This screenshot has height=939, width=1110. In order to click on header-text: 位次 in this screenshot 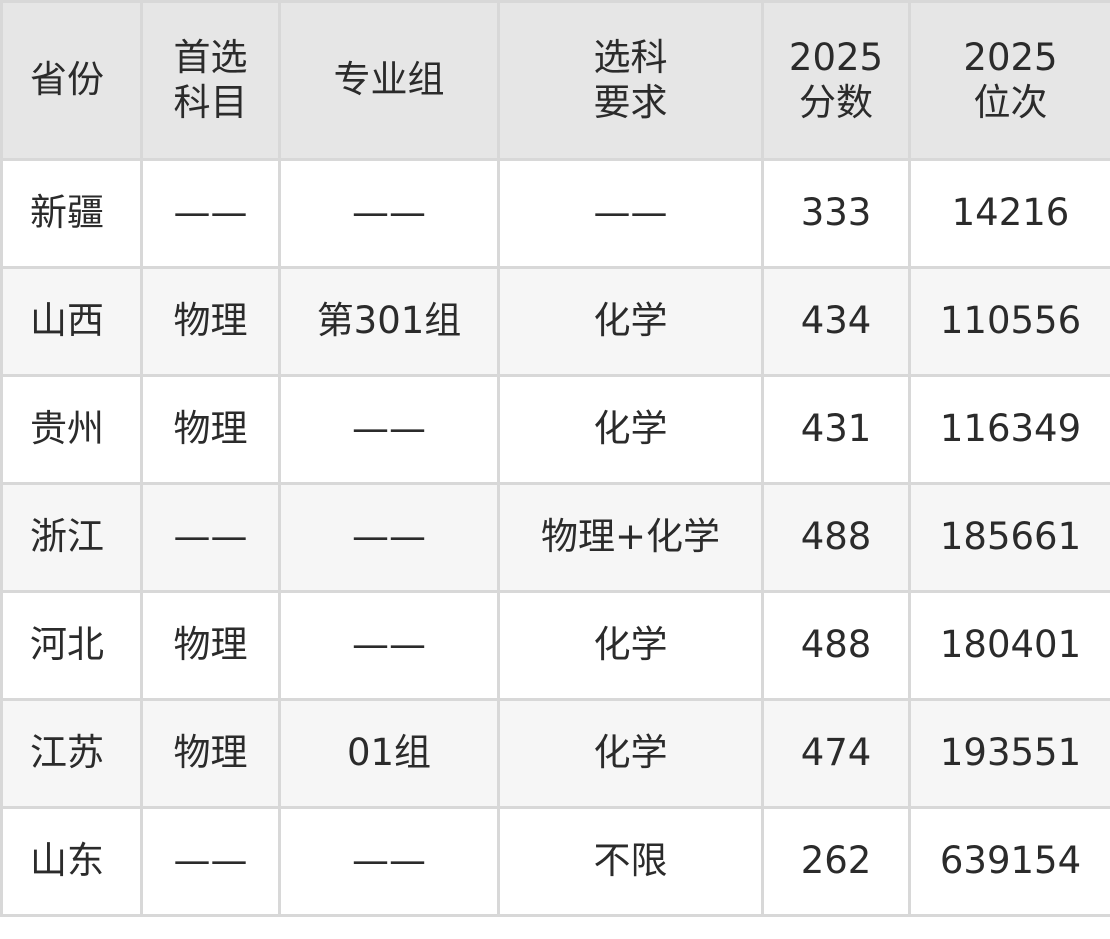, I will do `click(1010, 102)`.